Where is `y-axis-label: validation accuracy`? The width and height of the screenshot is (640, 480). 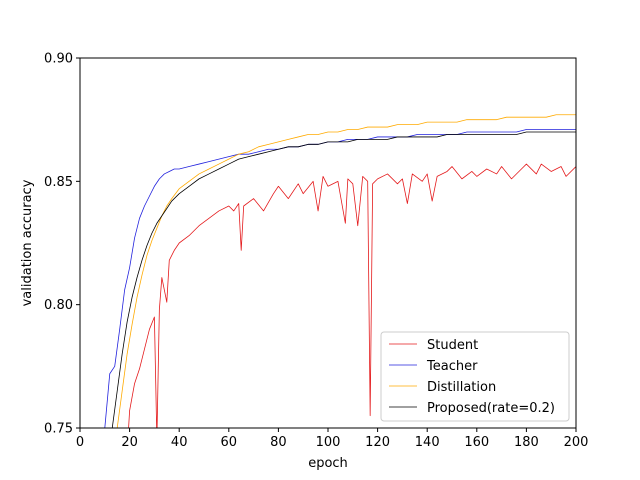
y-axis-label: validation accuracy is located at coordinates (27, 242).